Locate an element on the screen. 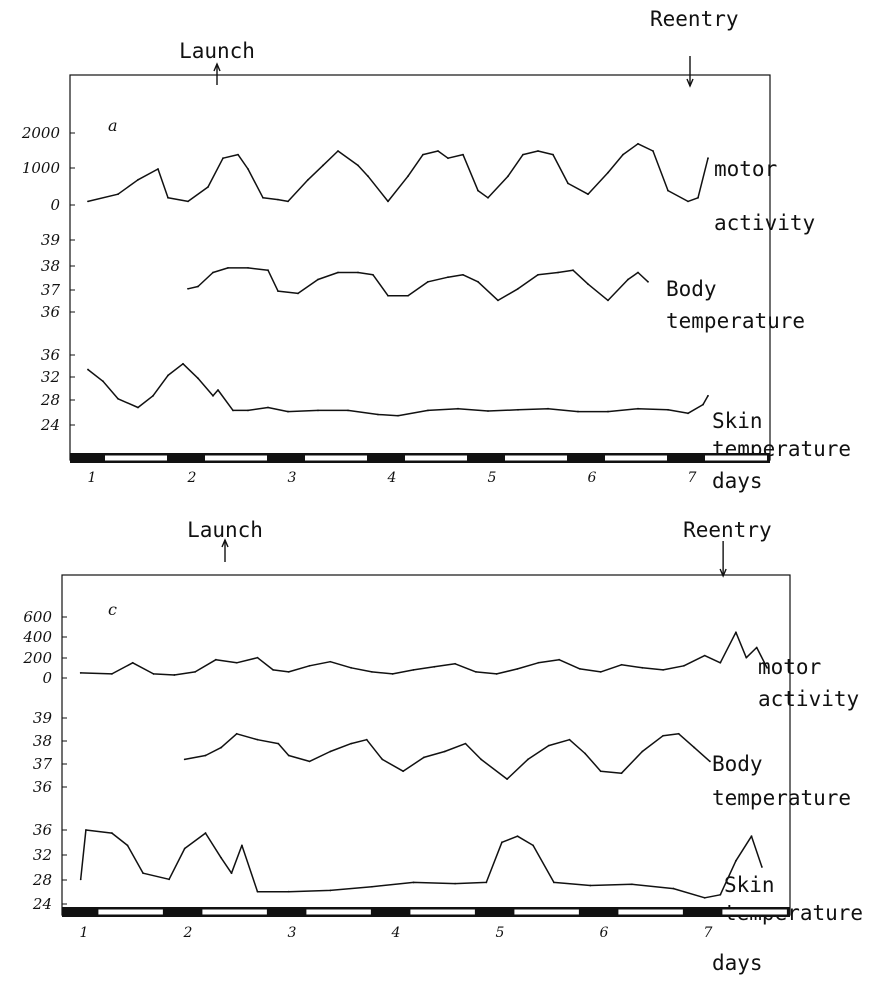 This screenshot has height=985, width=891. y-tick-label: 2000 is located at coordinates (41, 133).